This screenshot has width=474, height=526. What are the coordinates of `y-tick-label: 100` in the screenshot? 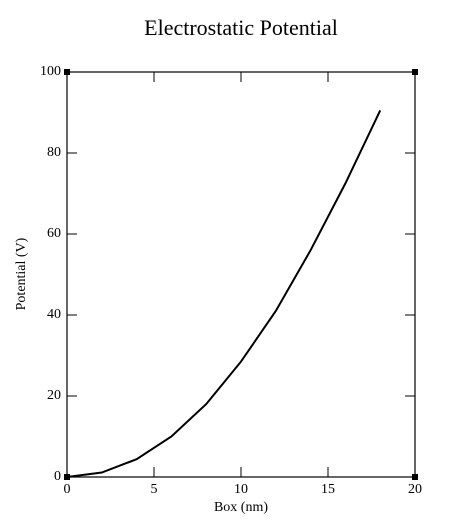 It's located at (50, 71).